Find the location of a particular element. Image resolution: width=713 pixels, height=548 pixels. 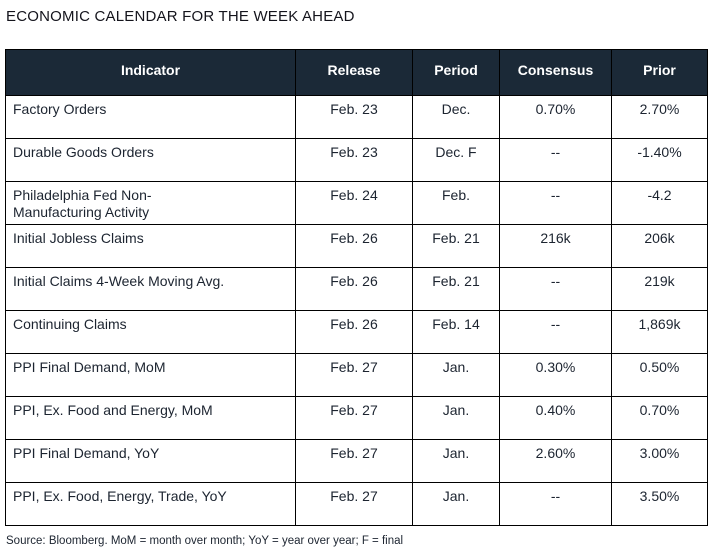

cell-prior: 3.00% is located at coordinates (659, 461).